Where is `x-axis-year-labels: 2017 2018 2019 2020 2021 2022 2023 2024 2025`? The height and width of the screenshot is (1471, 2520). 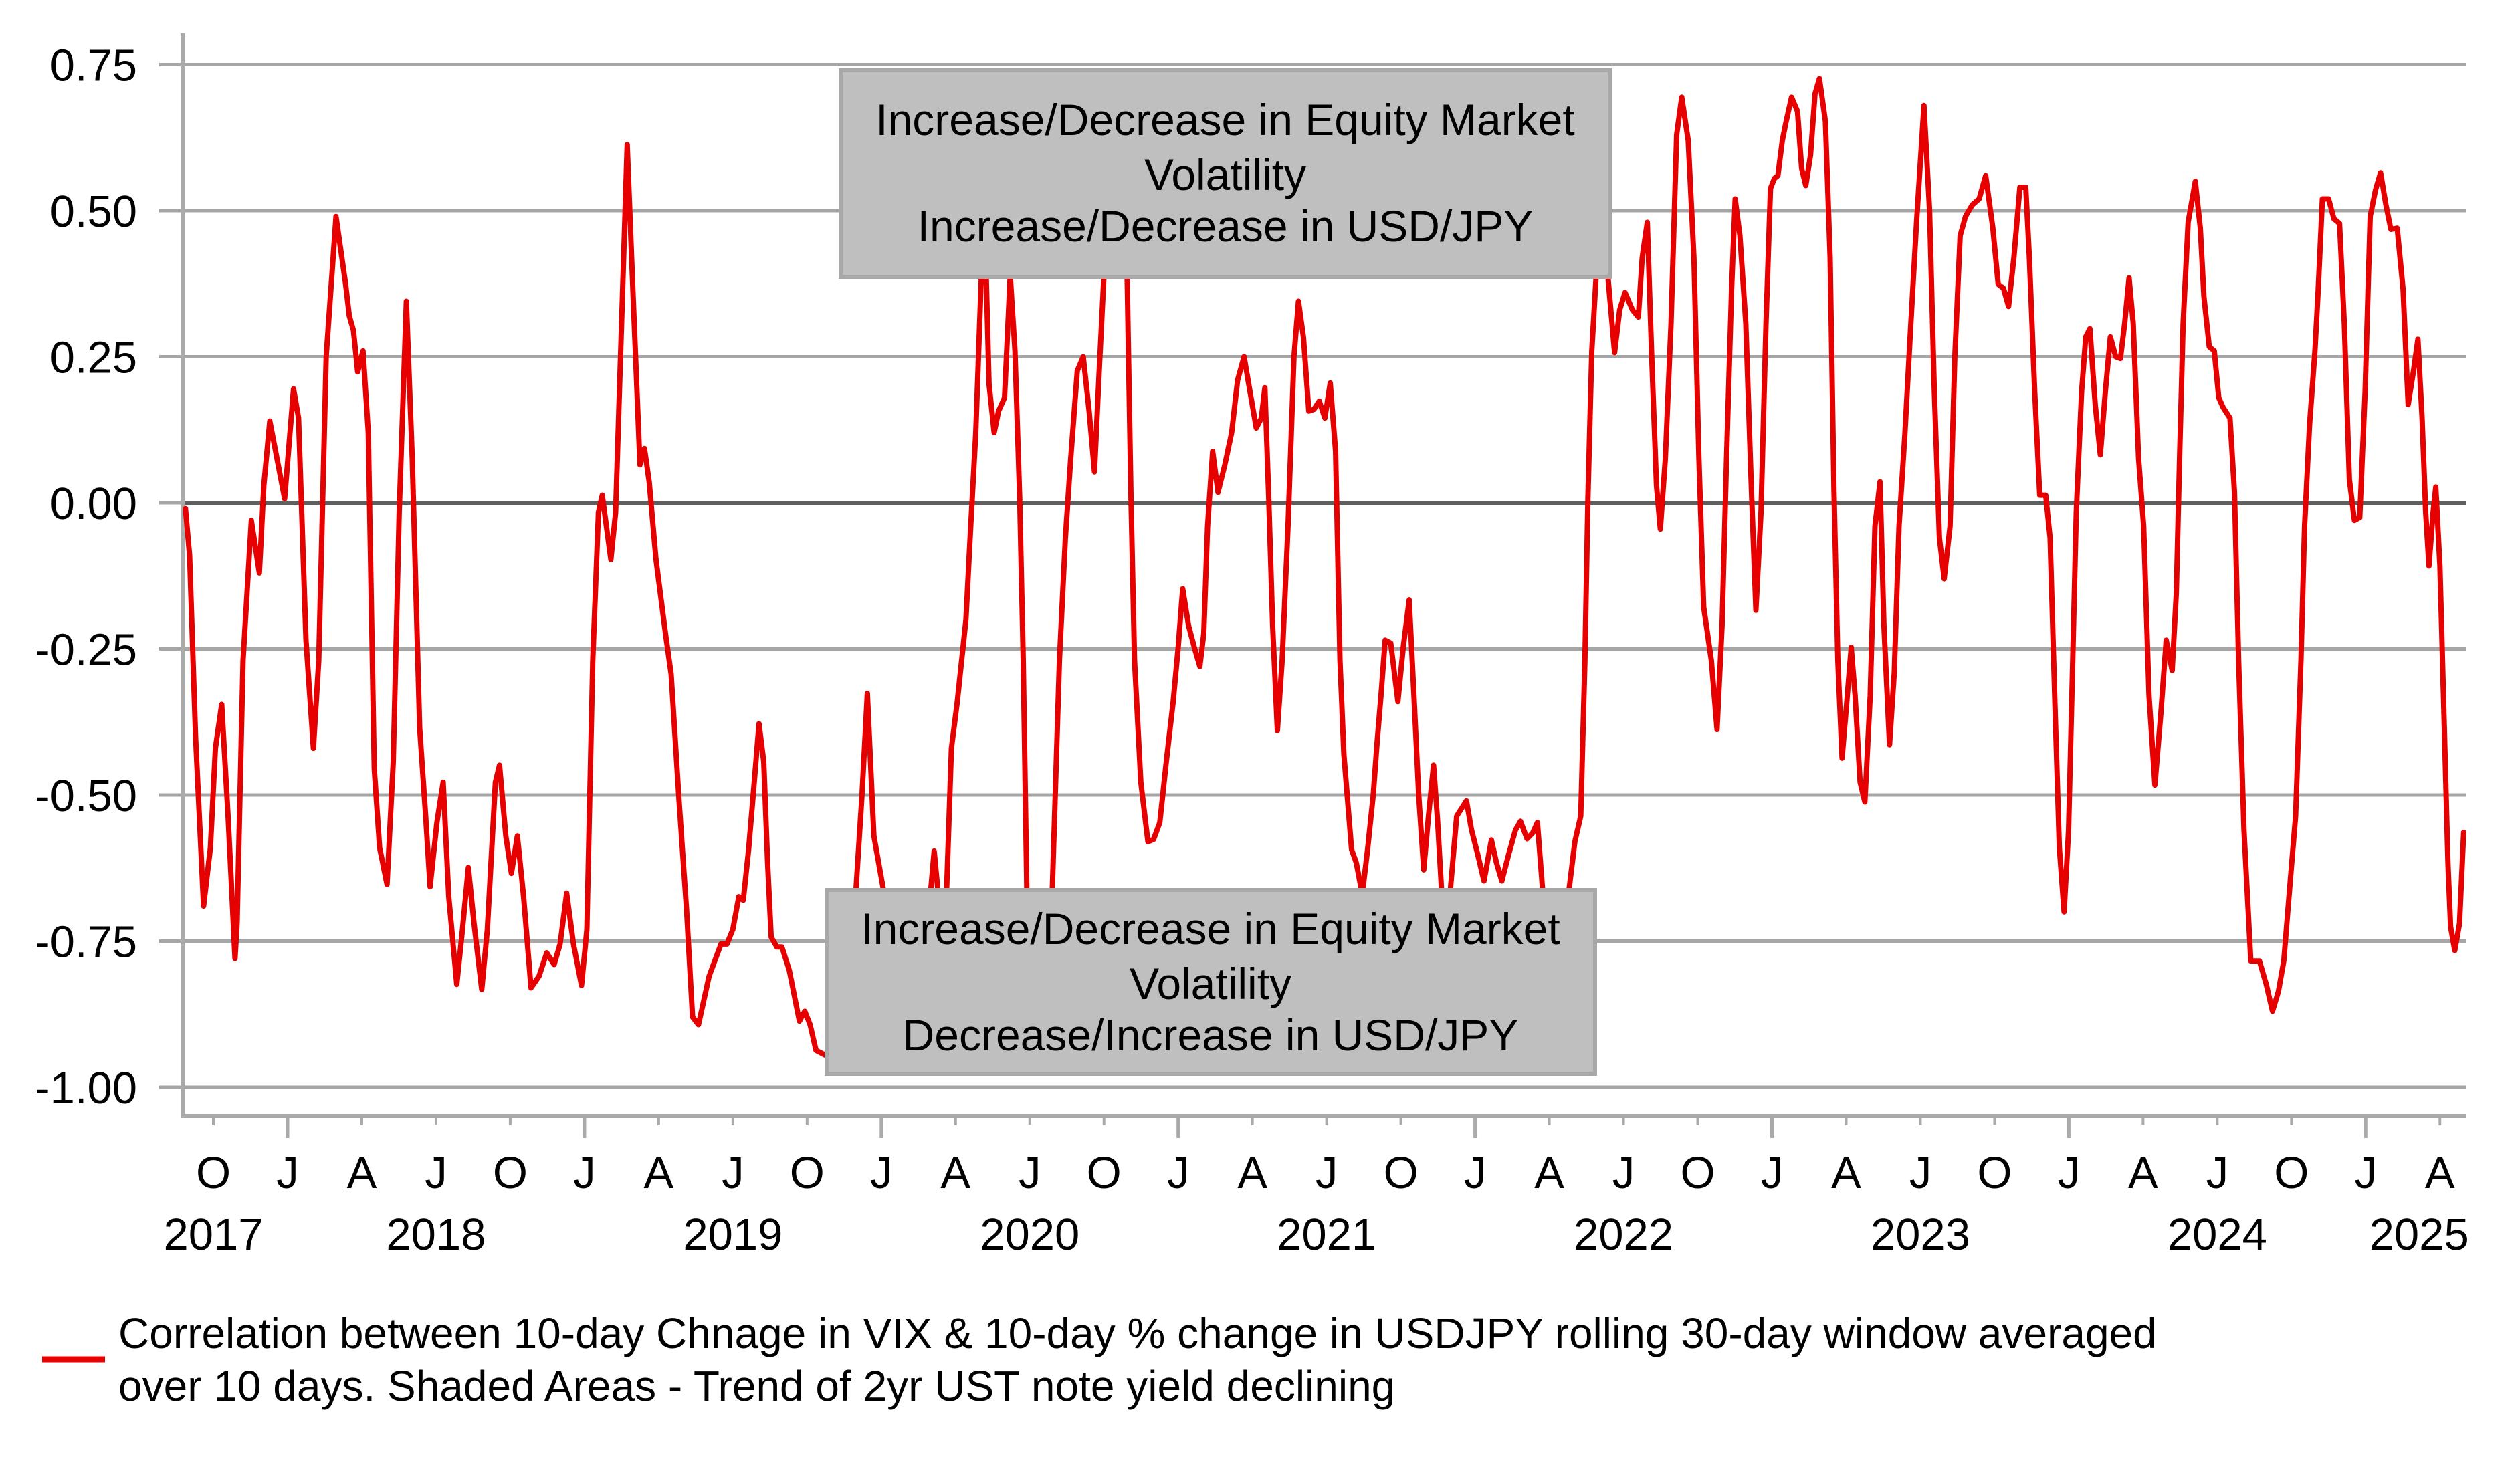
x-axis-year-labels: 2017 2018 2019 2020 2021 2022 2023 2024 2025 is located at coordinates (1316, 1235).